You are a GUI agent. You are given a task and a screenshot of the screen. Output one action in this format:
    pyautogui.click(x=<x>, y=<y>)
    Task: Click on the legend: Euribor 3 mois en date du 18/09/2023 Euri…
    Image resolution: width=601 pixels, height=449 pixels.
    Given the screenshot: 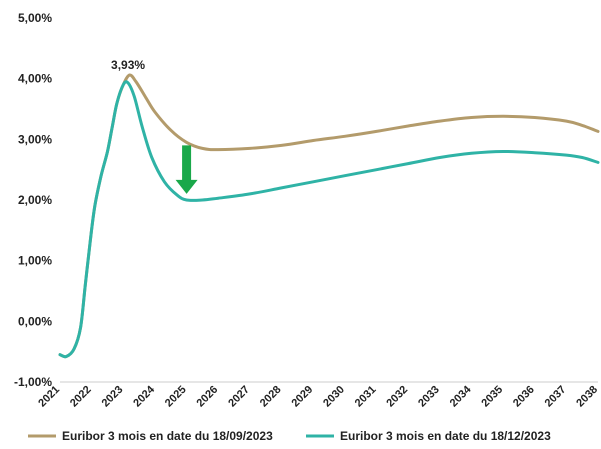 What is the action you would take?
    pyautogui.click(x=289, y=436)
    